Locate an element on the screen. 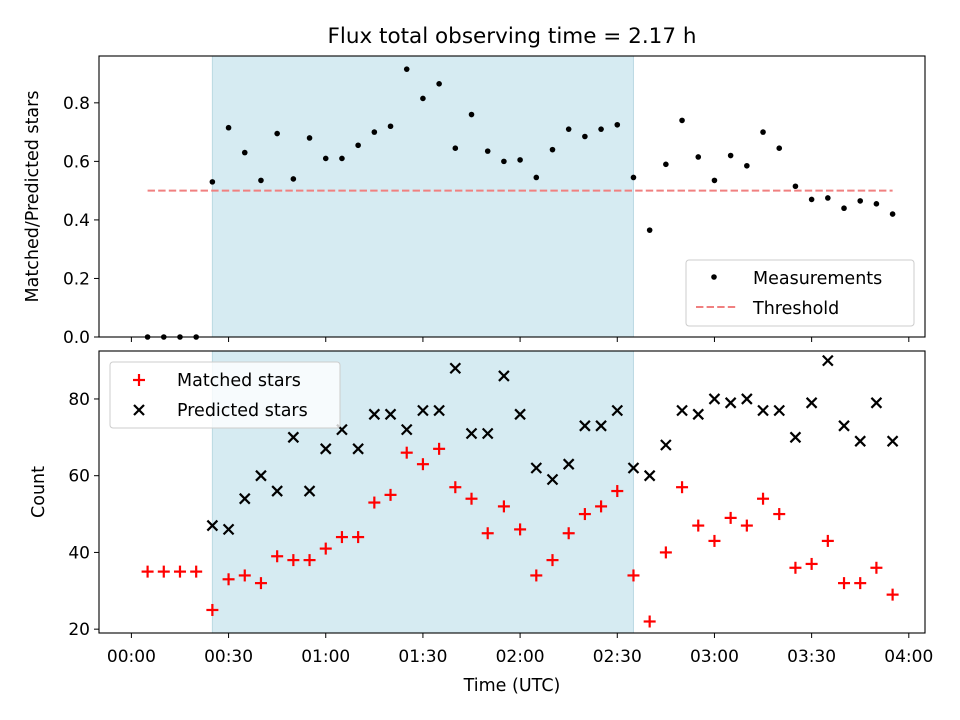 Image resolution: width=960 pixels, height=720 pixels. legend-measurements-label: Measurements is located at coordinates (817, 279).